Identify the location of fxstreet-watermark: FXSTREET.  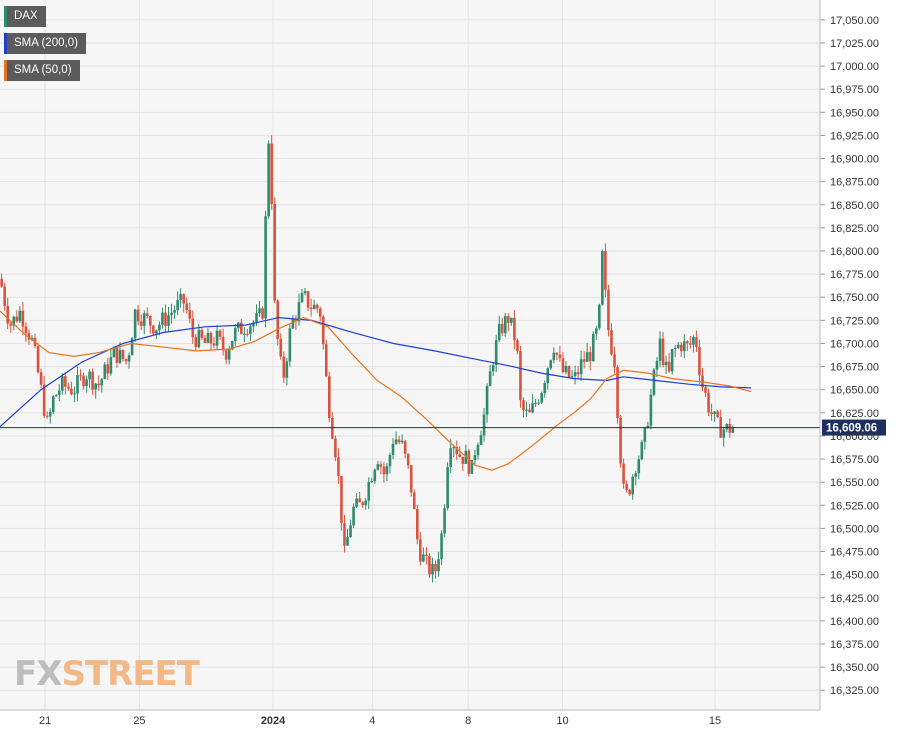
(107, 674).